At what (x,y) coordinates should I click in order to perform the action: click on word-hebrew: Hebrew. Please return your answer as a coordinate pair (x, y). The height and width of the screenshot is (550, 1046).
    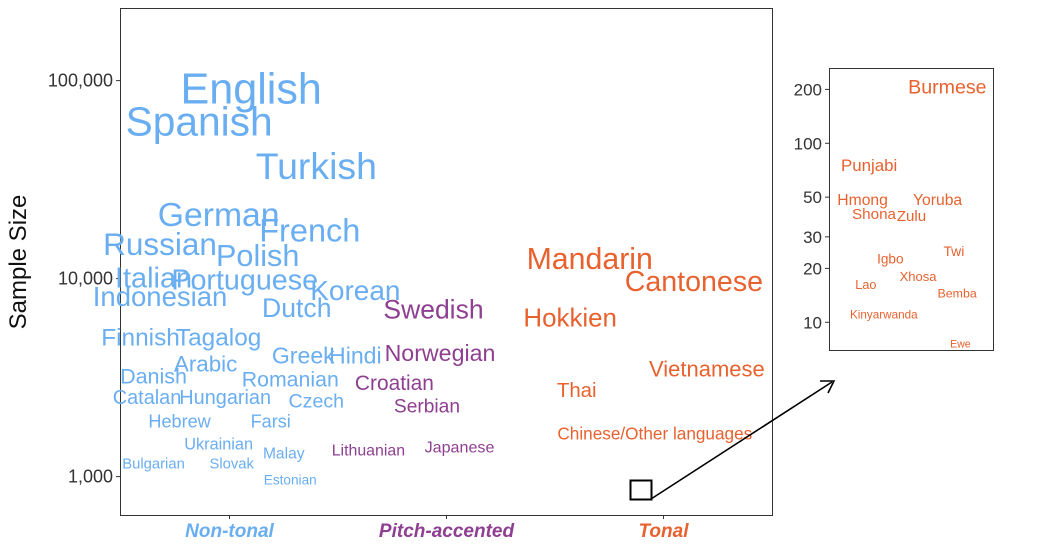
    Looking at the image, I should click on (179, 421).